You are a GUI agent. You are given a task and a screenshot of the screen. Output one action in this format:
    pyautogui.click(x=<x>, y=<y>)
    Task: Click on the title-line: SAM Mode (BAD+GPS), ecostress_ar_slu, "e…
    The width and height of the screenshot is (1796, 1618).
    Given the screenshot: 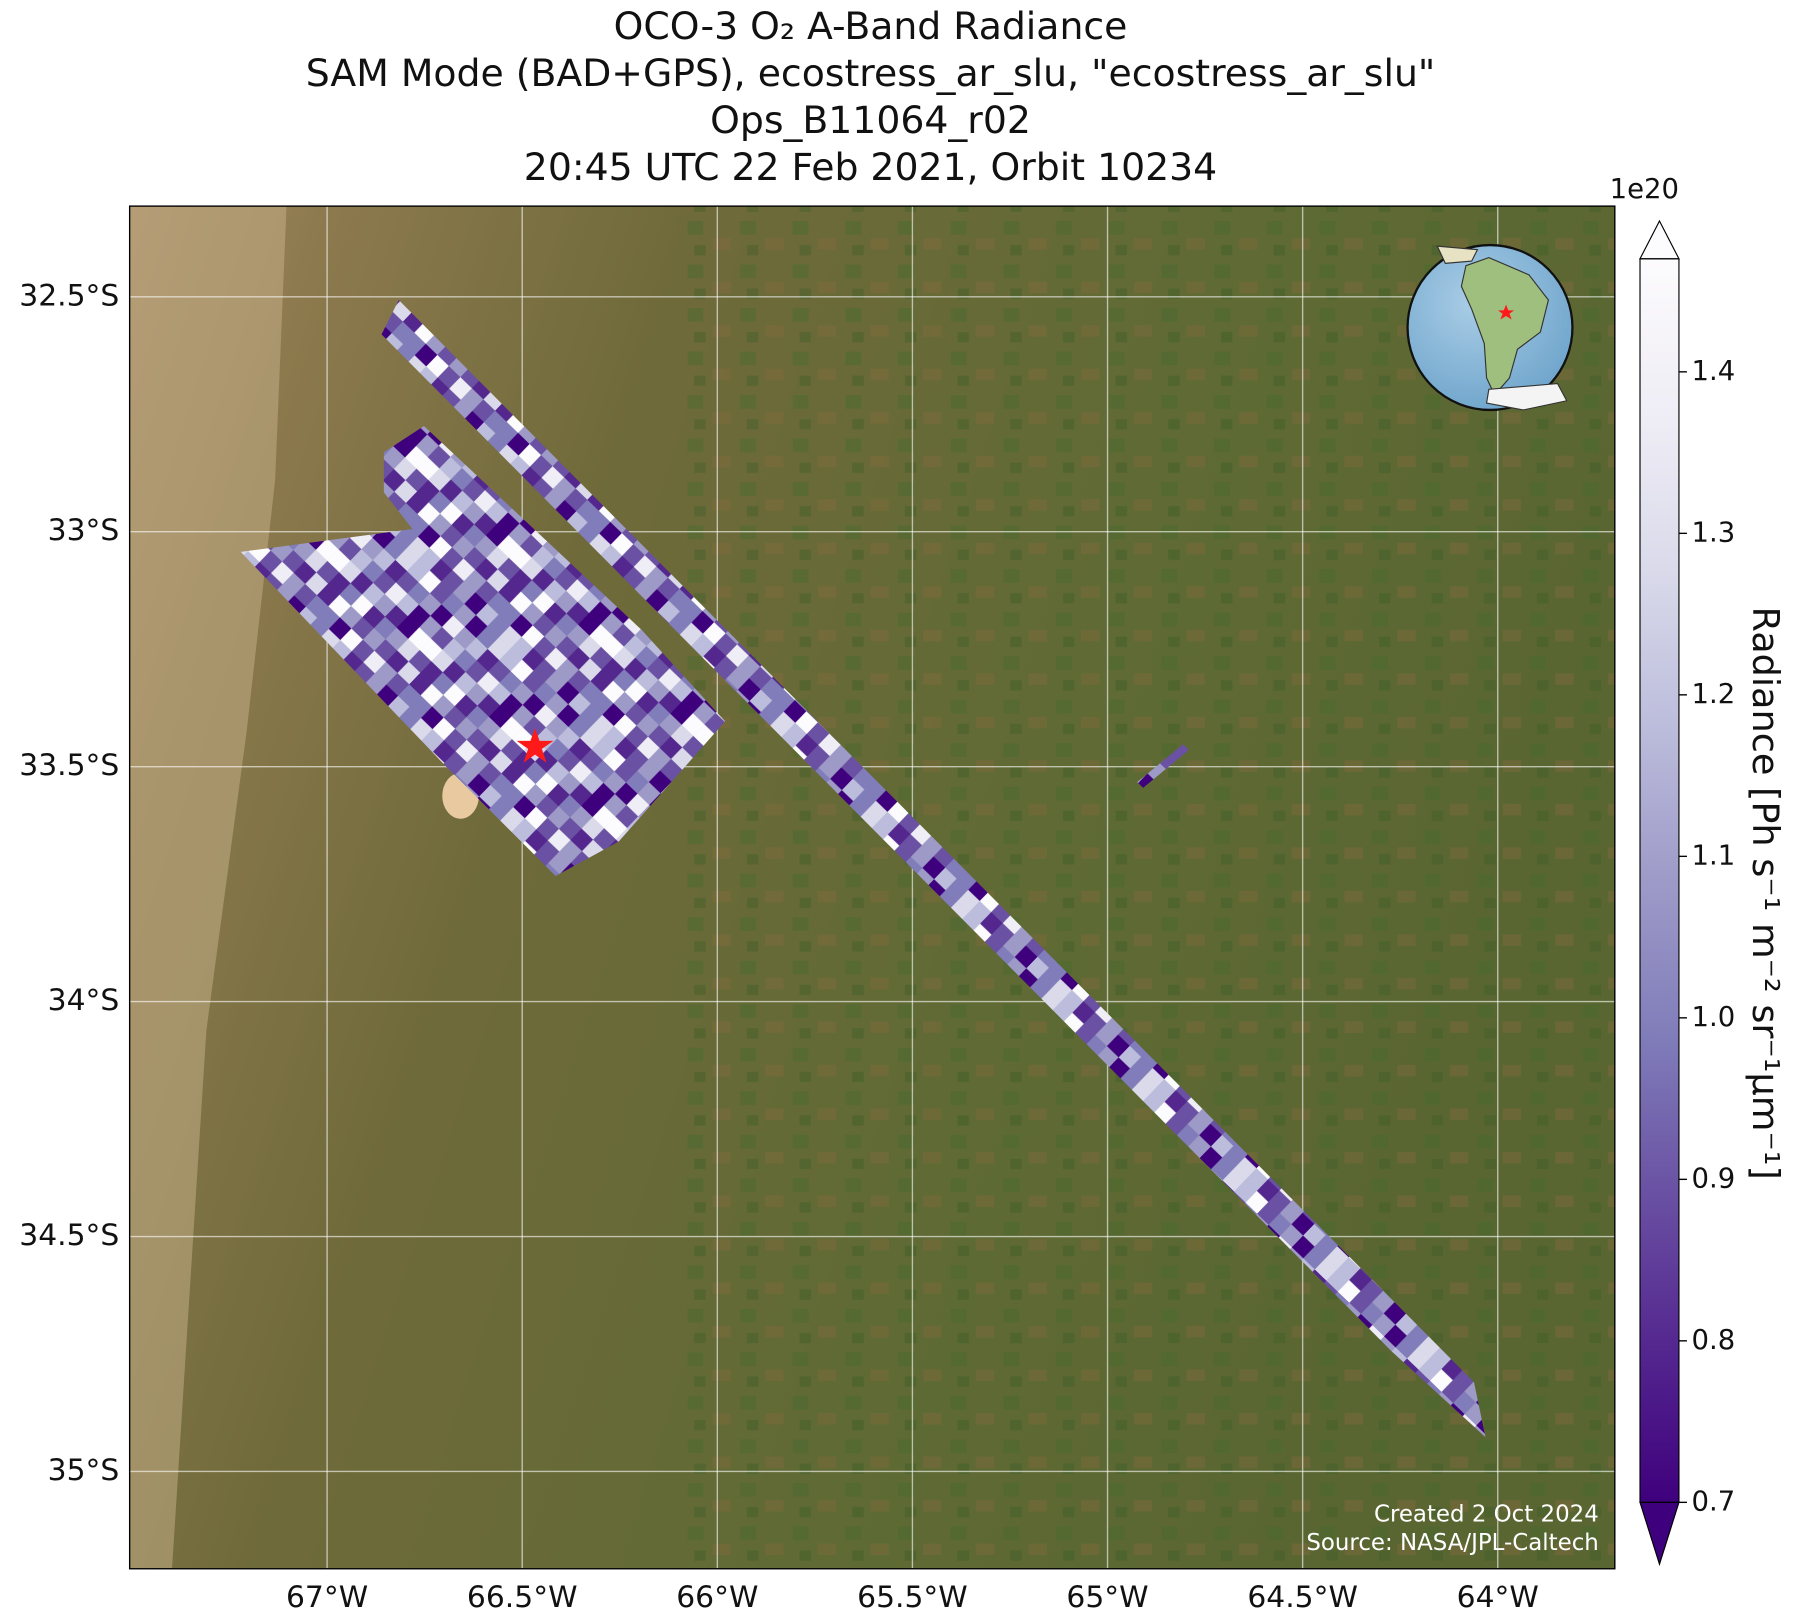 What is the action you would take?
    pyautogui.click(x=871, y=73)
    